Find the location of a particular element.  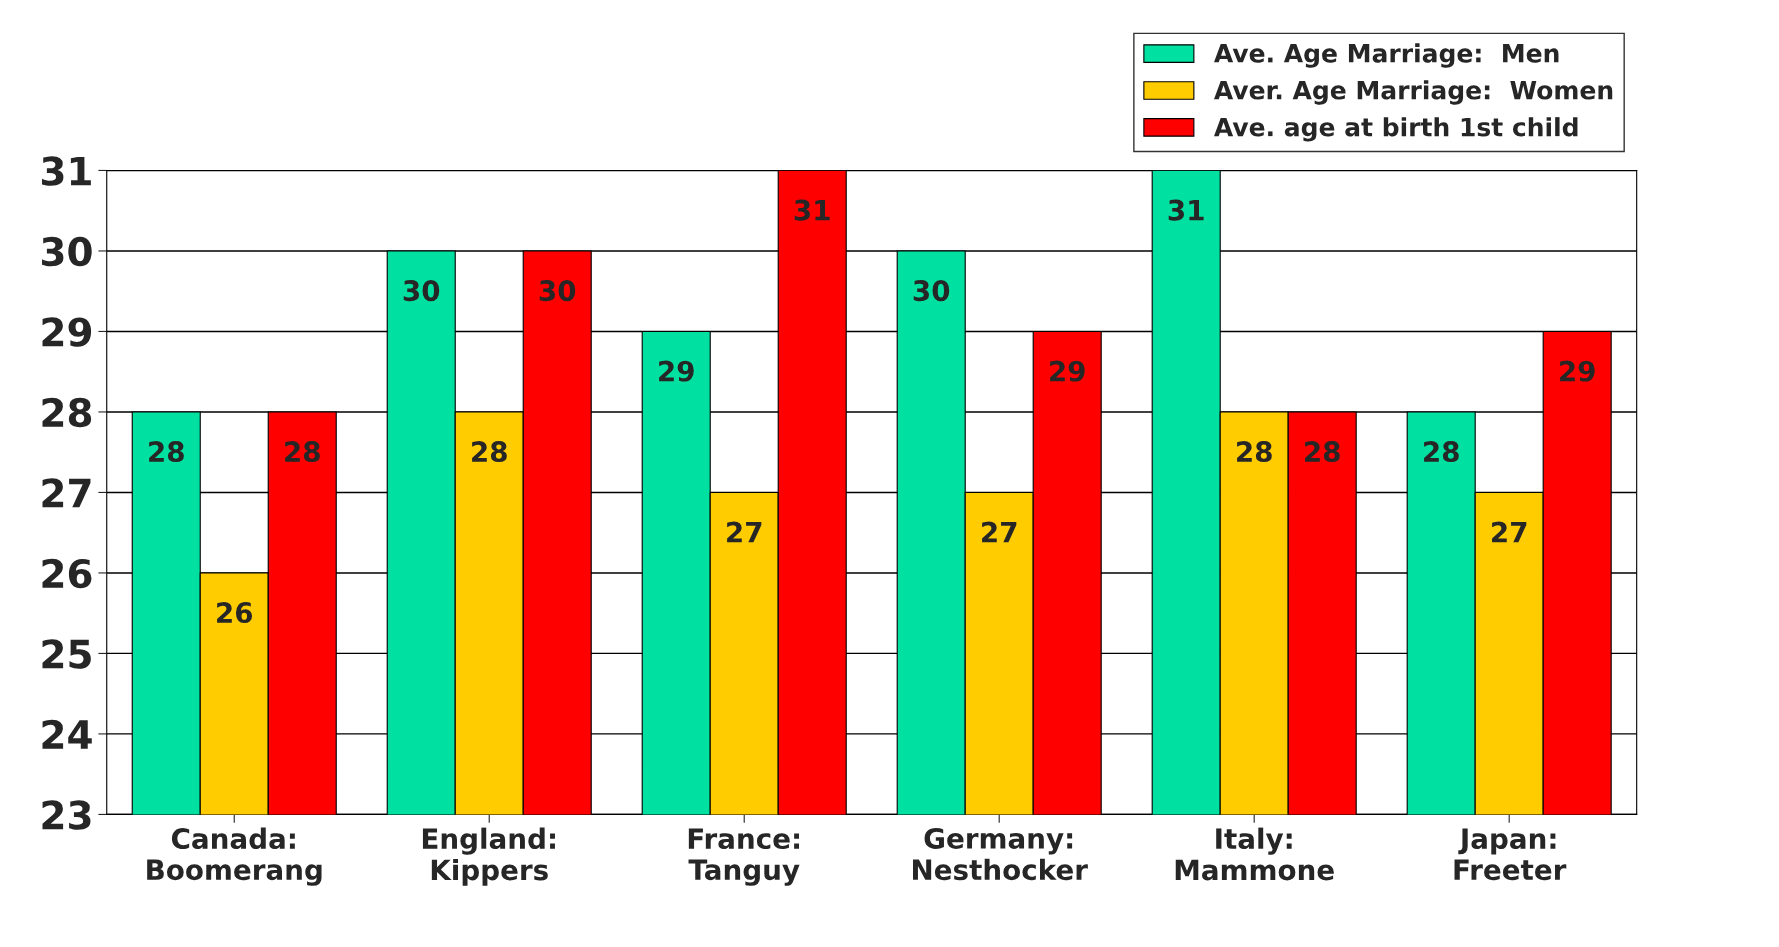

y-tick-label: 26 is located at coordinates (67, 573).